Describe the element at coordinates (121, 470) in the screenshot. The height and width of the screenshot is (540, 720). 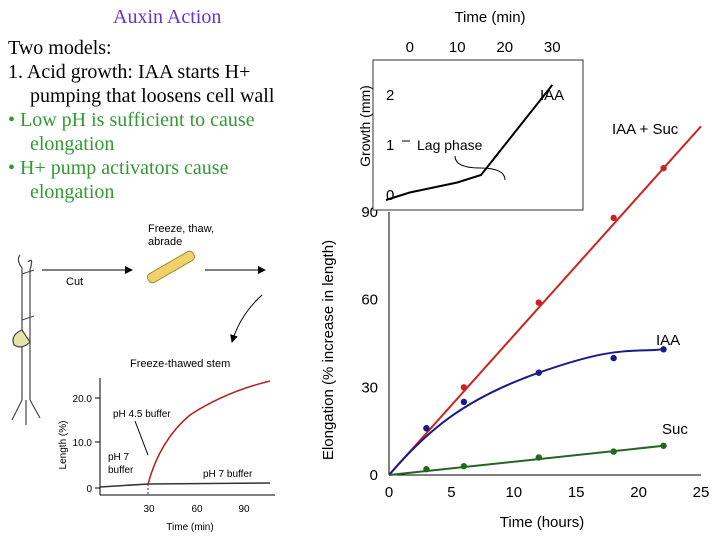
I see `exp-ph7-label-b: buffer` at that location.